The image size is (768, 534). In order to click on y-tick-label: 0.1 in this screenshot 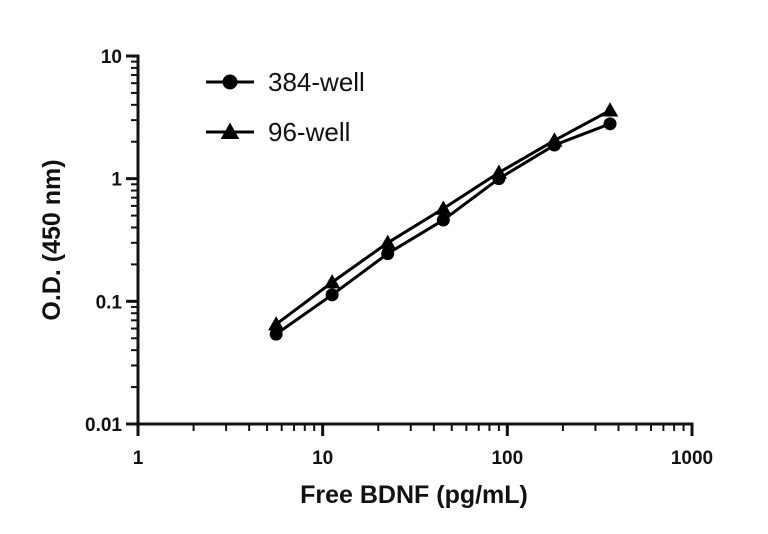, I will do `click(109, 302)`.